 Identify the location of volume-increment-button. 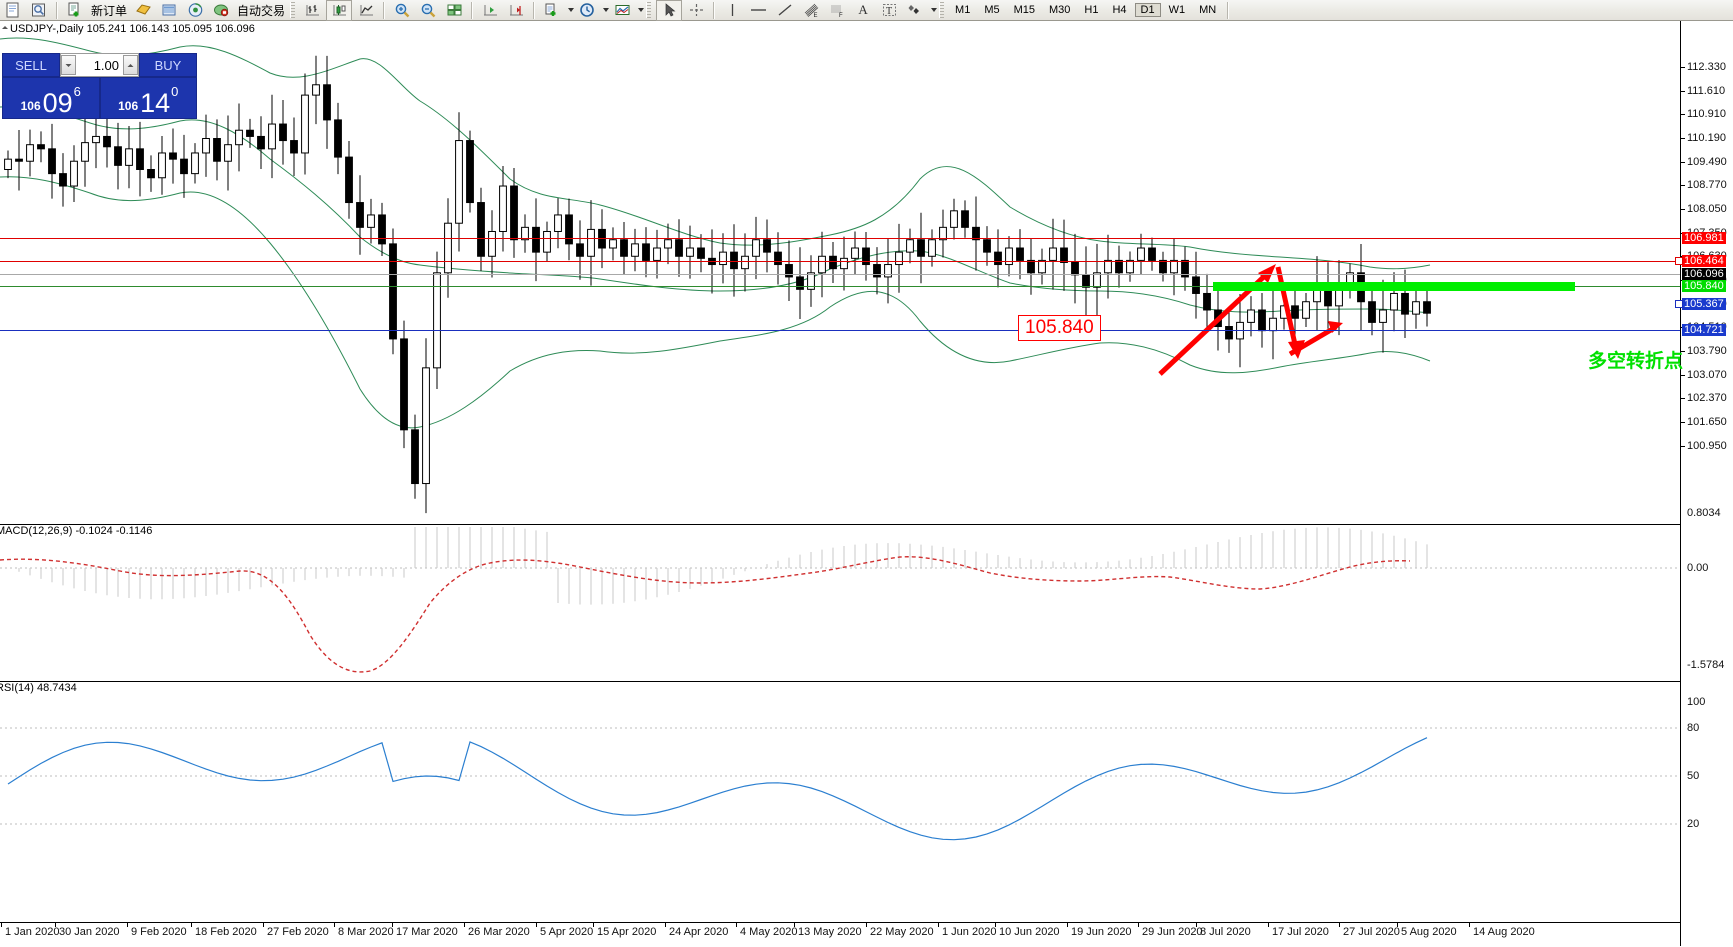
(130, 65).